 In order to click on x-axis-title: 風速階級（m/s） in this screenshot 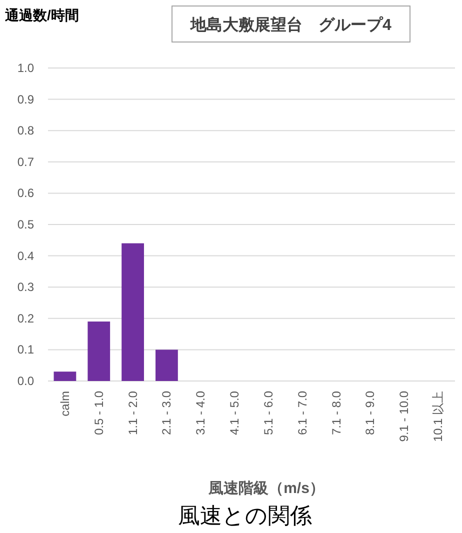, I will do `click(266, 488)`.